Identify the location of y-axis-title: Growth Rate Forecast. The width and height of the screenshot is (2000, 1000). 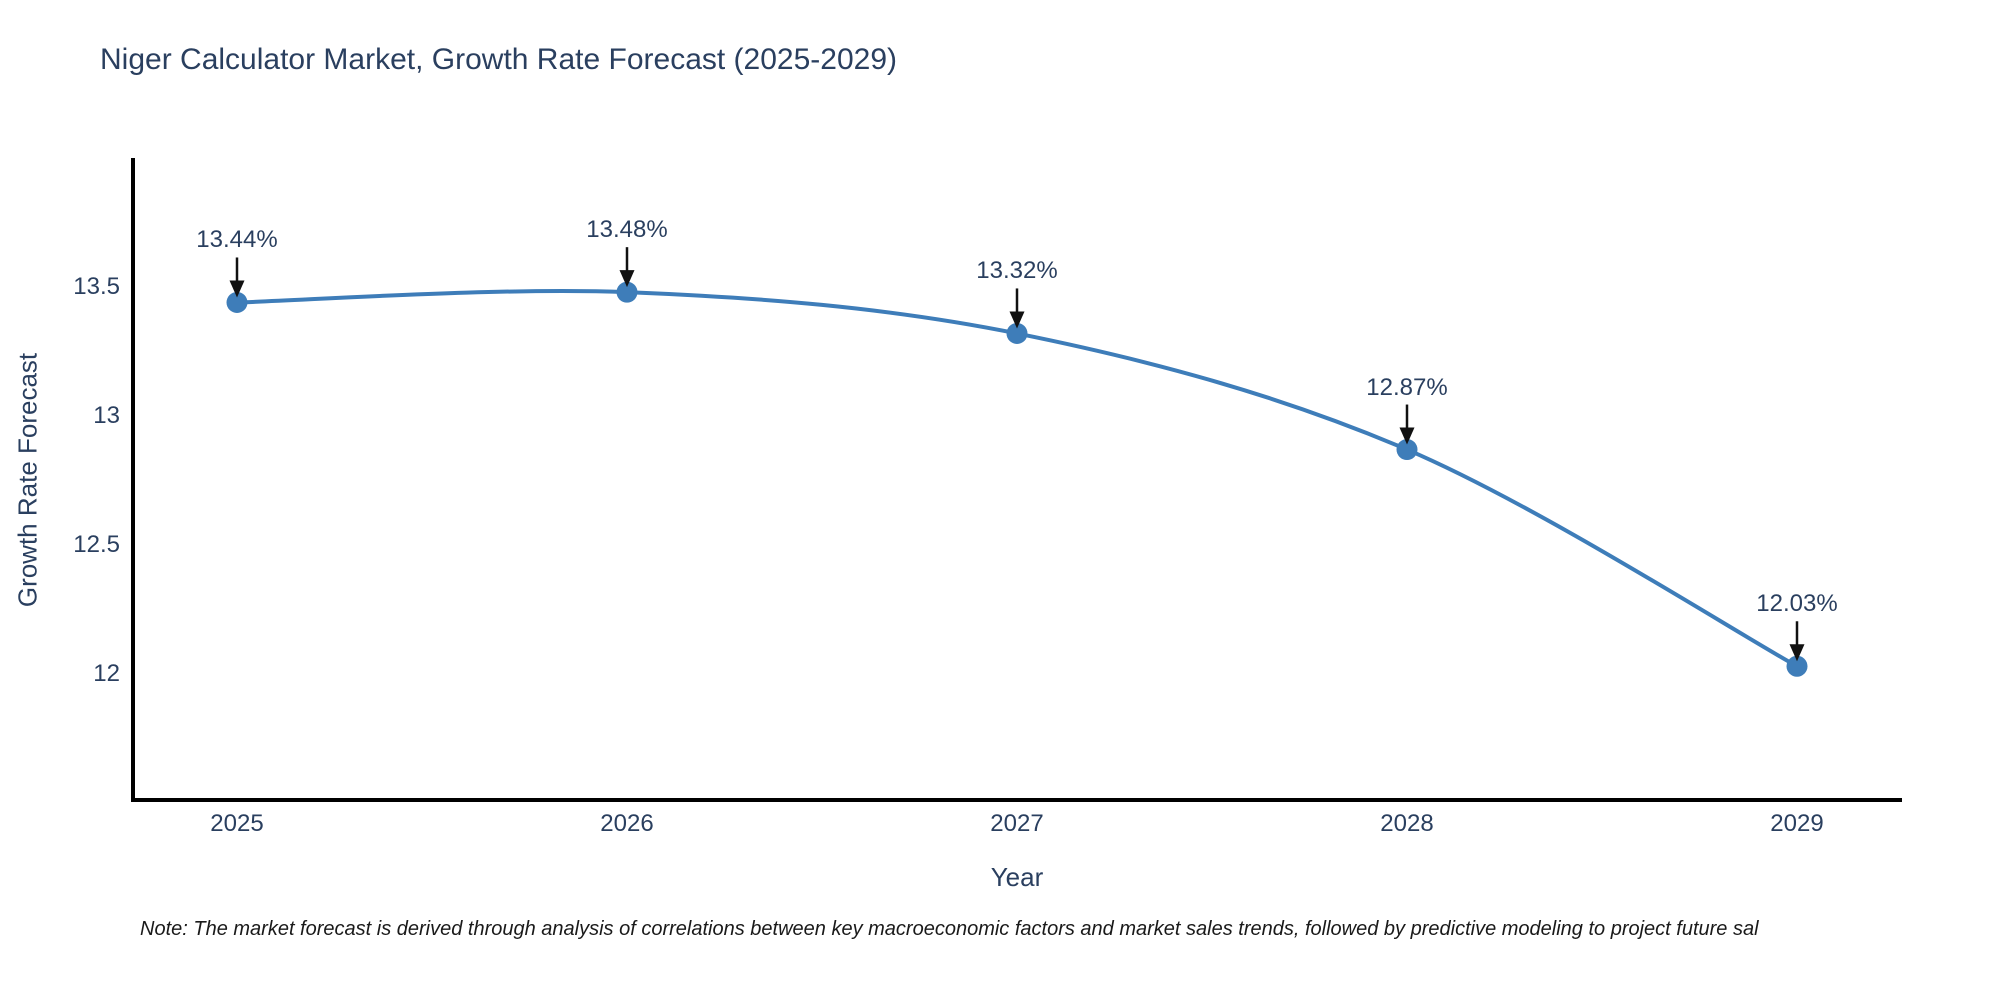
(27, 480).